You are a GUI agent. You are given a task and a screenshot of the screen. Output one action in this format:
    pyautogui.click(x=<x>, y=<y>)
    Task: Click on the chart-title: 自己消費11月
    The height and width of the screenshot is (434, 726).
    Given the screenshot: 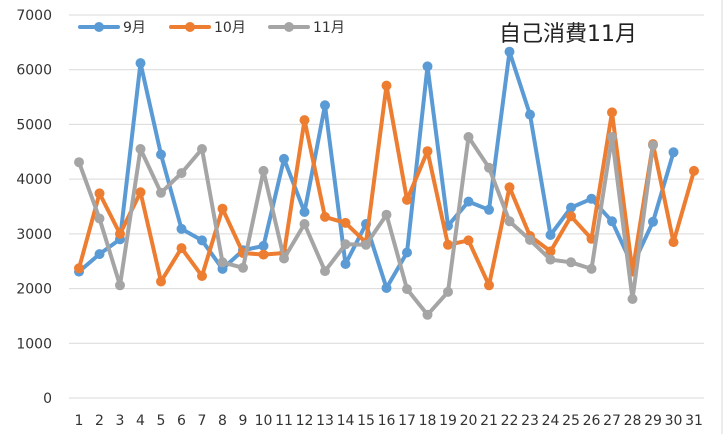 What is the action you would take?
    pyautogui.click(x=568, y=34)
    